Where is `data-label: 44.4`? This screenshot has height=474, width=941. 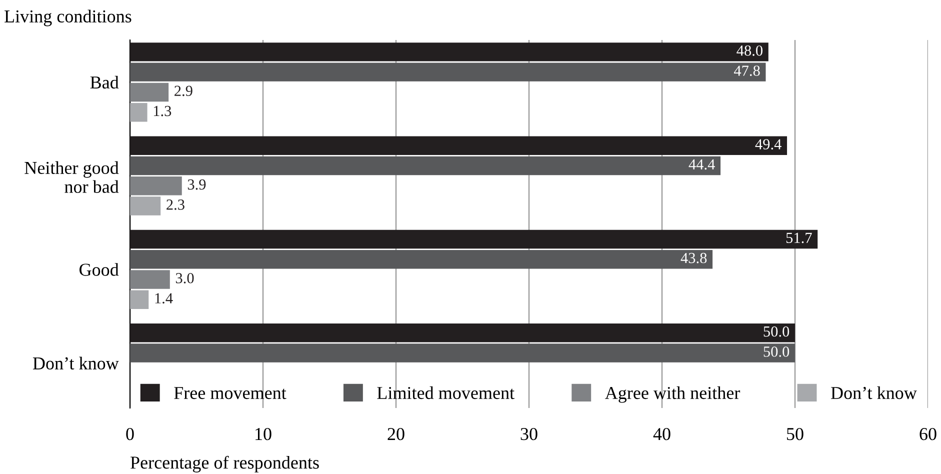
data-label: 44.4 is located at coordinates (701, 164).